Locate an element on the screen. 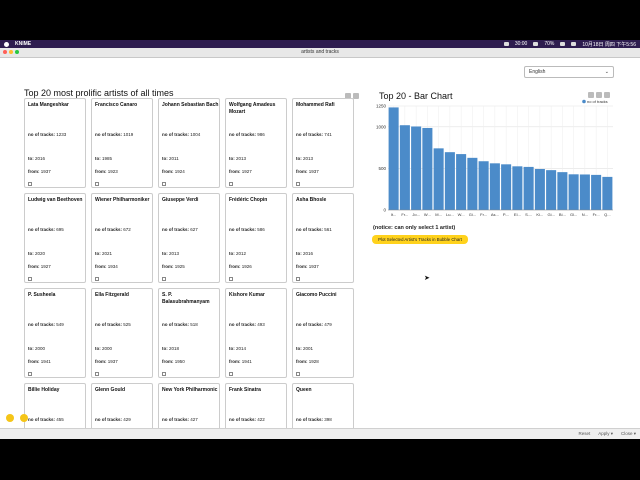 This screenshot has width=640, height=480. y-tick-label: 1250 is located at coordinates (381, 106).